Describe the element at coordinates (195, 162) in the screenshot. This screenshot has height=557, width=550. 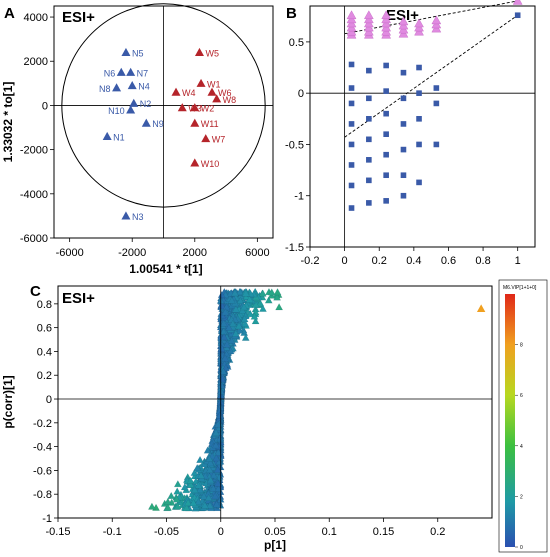
I see `a-point-w10` at that location.